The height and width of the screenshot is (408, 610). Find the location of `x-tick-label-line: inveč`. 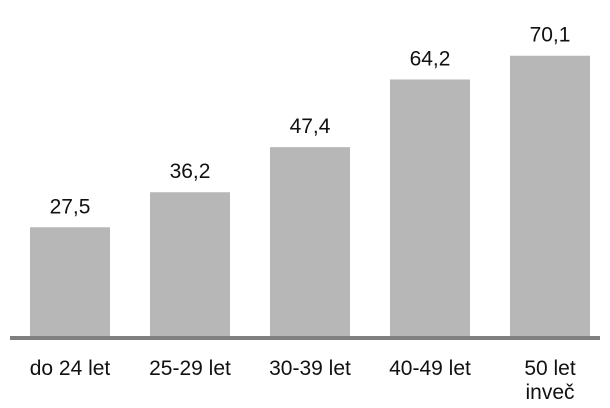

x-tick-label-line: inveč is located at coordinates (549, 392).